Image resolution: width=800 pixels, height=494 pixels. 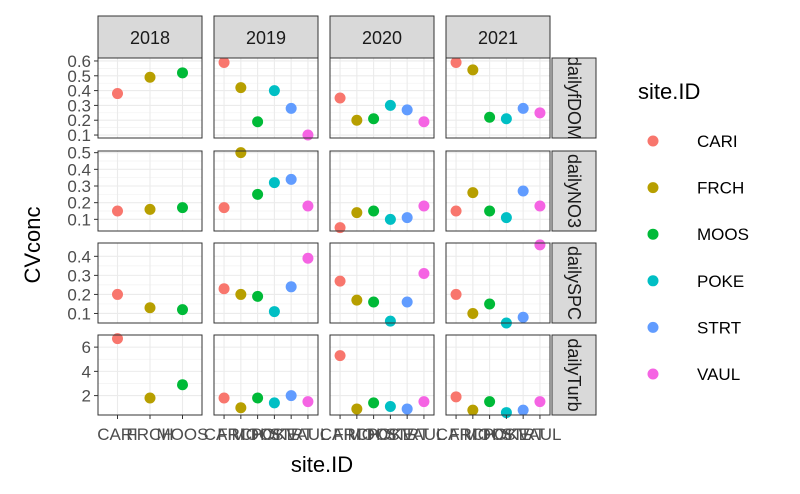 What do you see at coordinates (32, 244) in the screenshot?
I see `y-axis-title: CVconc` at bounding box center [32, 244].